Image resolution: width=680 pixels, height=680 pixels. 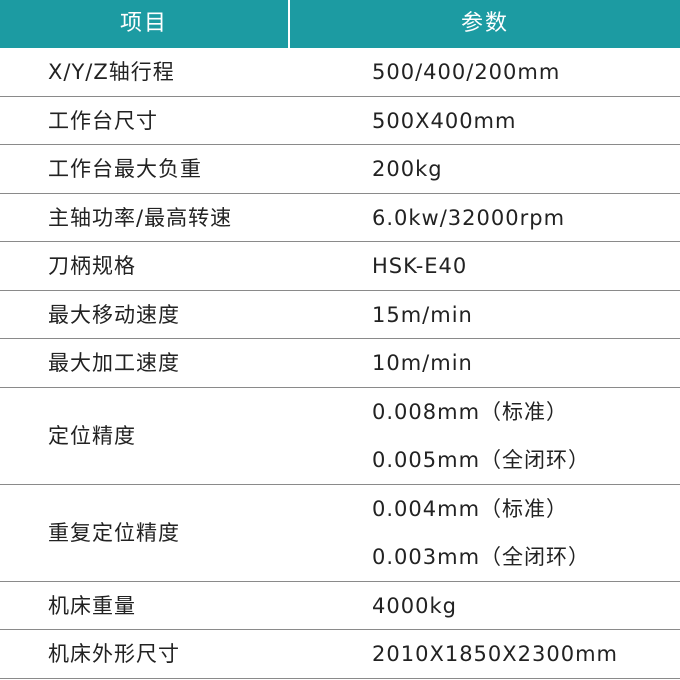 I want to click on item-label: 重复定位精度, so click(x=114, y=533).